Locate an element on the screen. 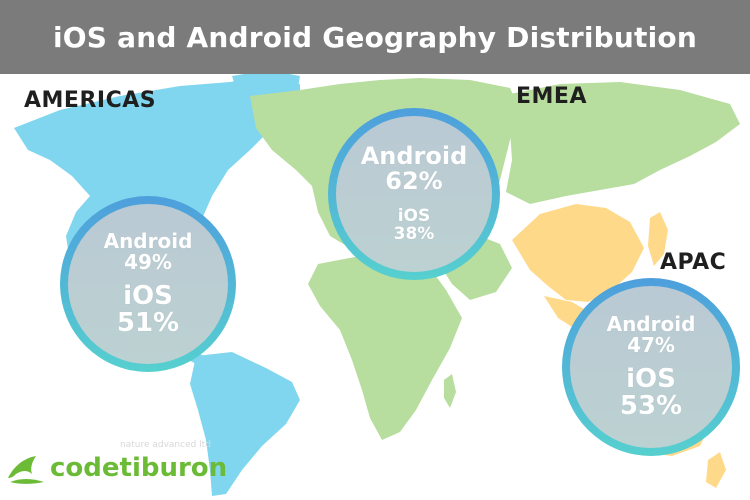 This screenshot has height=500, width=750. americas-share-bubble: Android 49% iOS 51% is located at coordinates (148, 284).